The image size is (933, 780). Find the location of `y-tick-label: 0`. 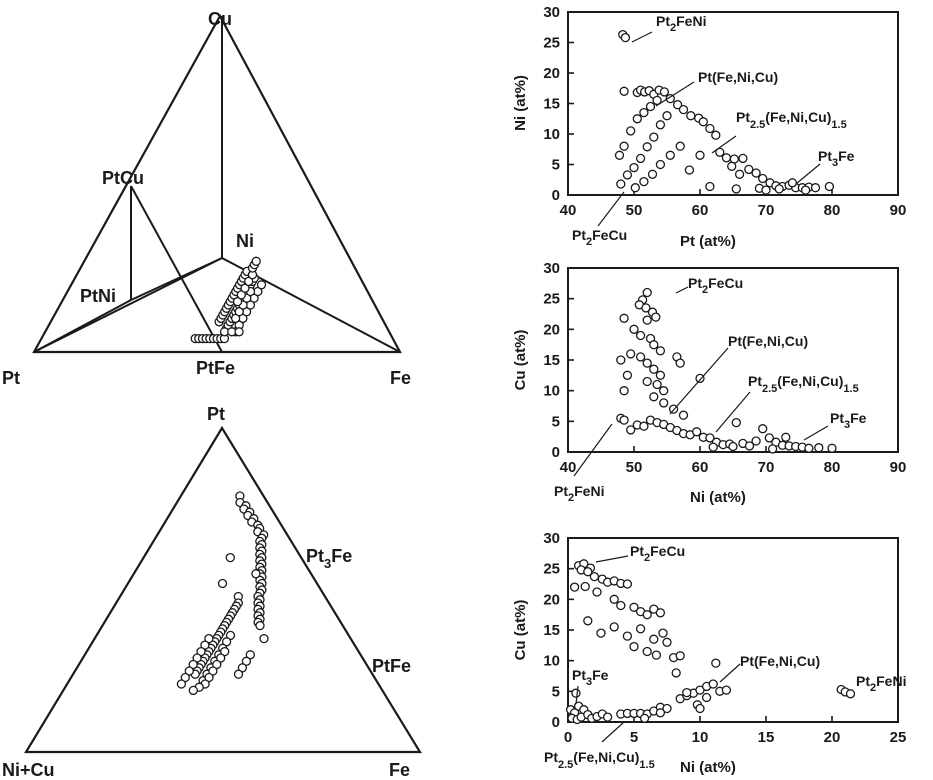

y-tick-label: 0 is located at coordinates (556, 195).